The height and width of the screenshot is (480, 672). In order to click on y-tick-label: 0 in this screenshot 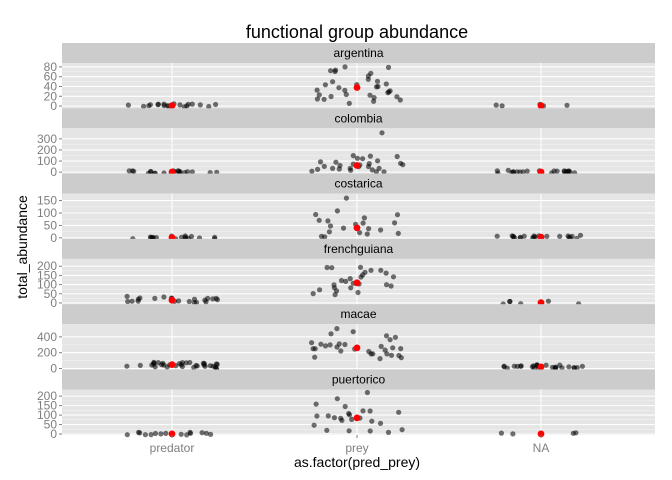, I will do `click(53, 106)`.